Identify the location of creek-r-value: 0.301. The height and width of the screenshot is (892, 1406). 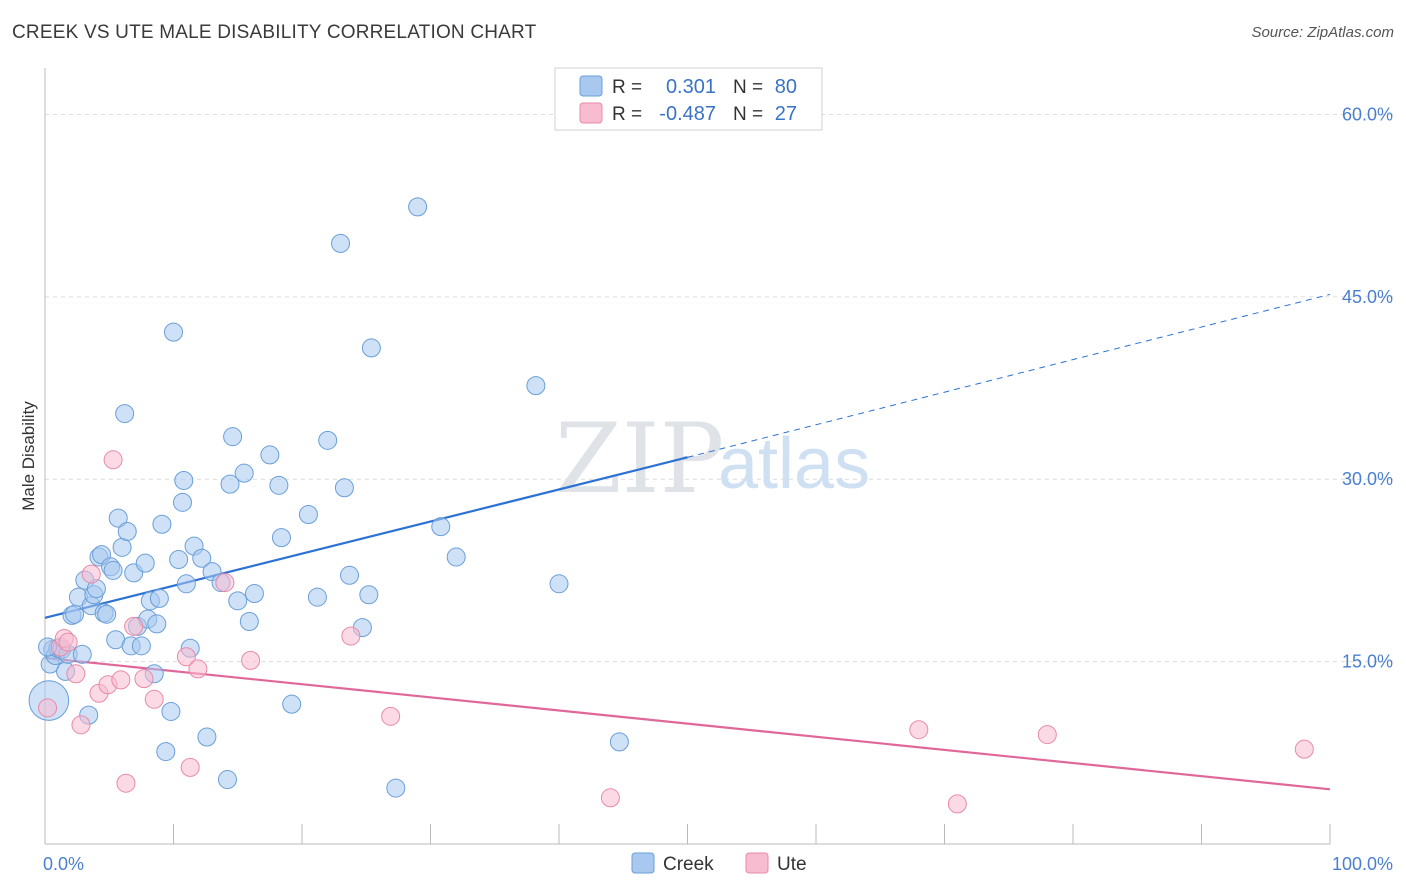
(691, 87).